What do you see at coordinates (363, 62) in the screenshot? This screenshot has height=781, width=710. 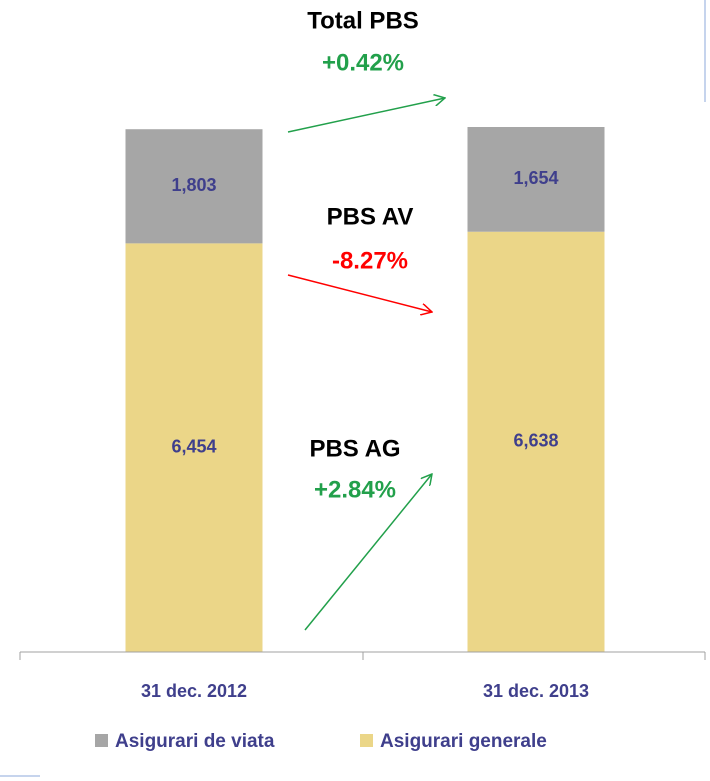 I see `annotation-change: +0.42%` at bounding box center [363, 62].